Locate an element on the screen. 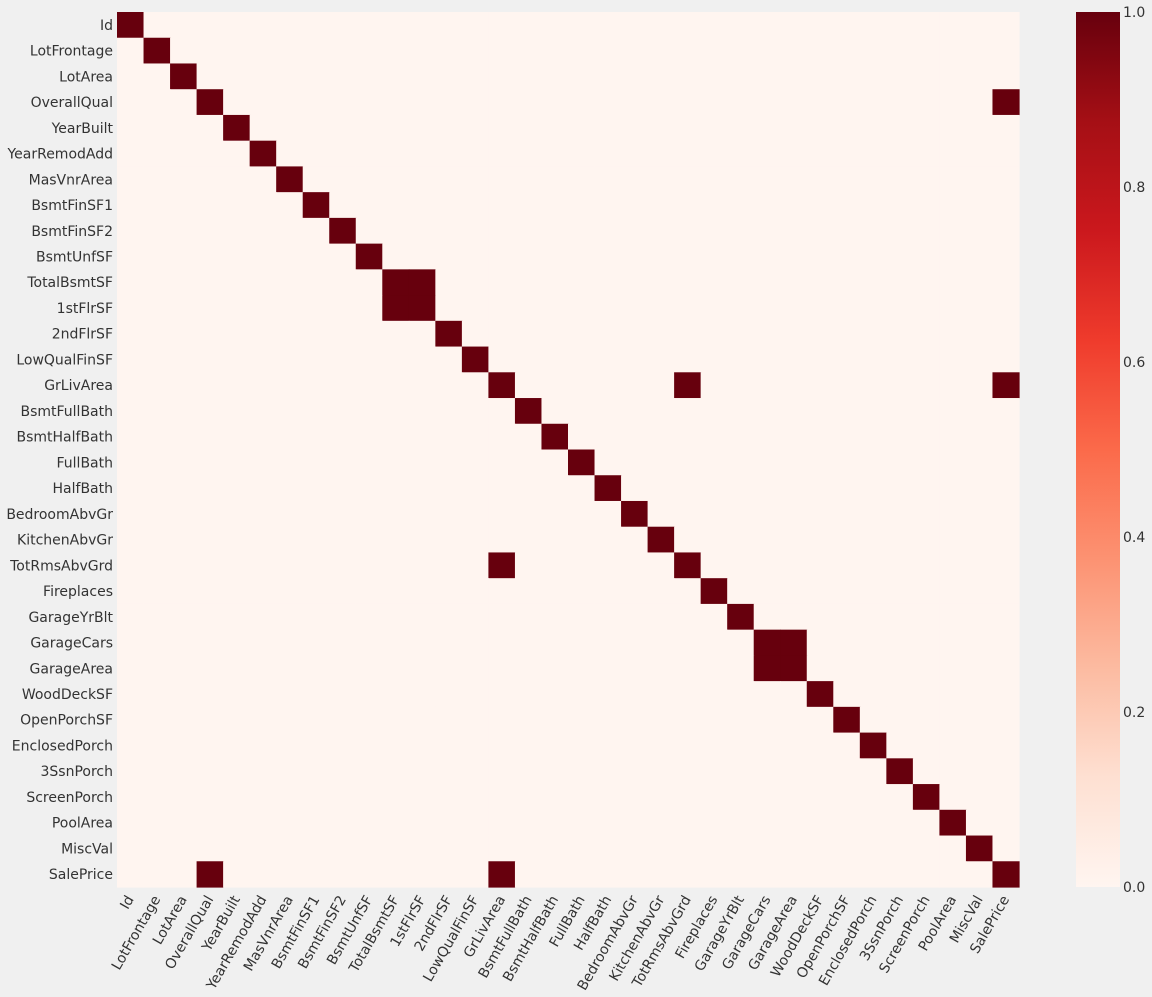  colorbar-tick-label: 0.8 is located at coordinates (1134, 188).